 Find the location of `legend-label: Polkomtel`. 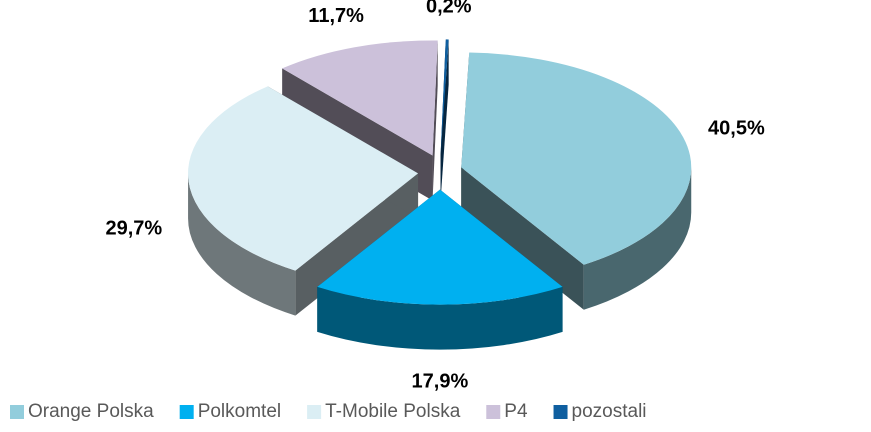

legend-label: Polkomtel is located at coordinates (239, 411).